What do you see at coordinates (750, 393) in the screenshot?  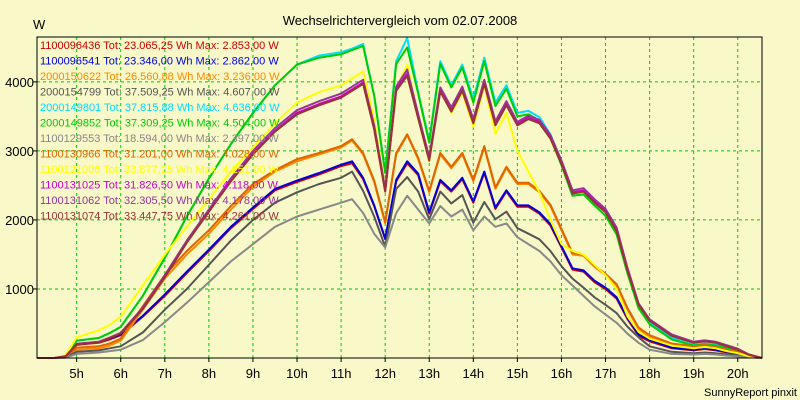 I see `footer-credit: SunnyReport pinxit` at bounding box center [750, 393].